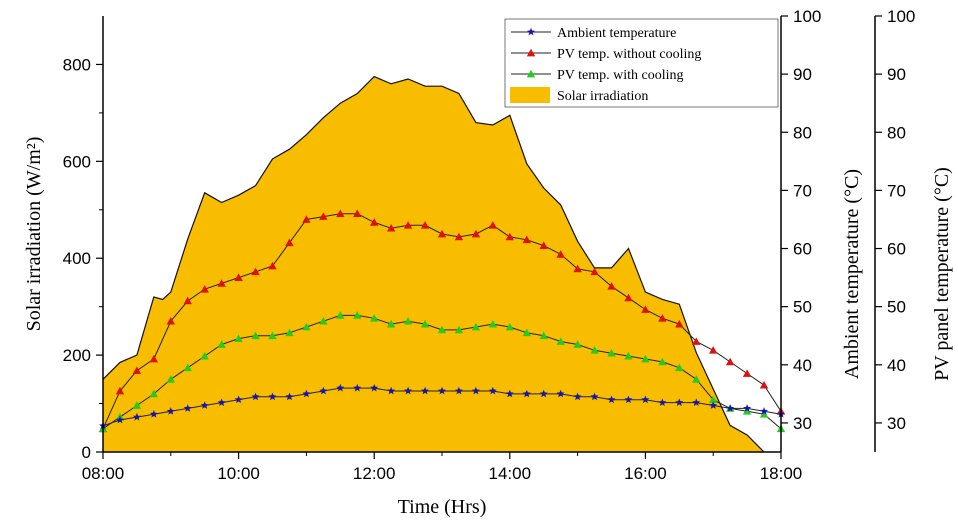  Describe the element at coordinates (77, 355) in the screenshot. I see `y-left-tick-label: 200` at that location.